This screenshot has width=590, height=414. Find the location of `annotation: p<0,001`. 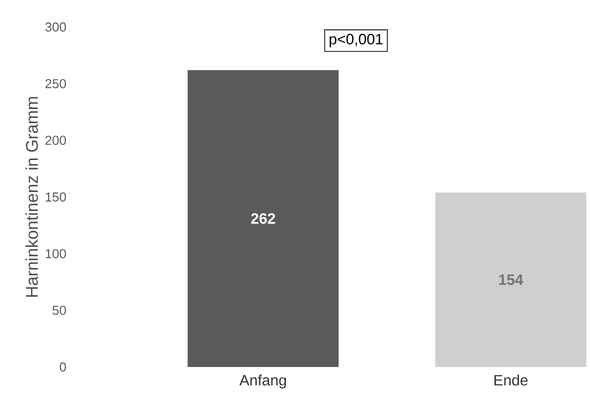

annotation: p<0,001 is located at coordinates (356, 41).